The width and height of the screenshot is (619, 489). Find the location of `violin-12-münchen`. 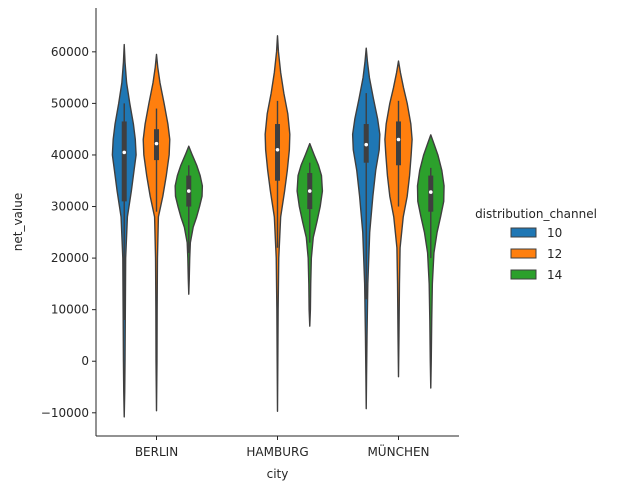

violin-12-münchen is located at coordinates (398, 219).